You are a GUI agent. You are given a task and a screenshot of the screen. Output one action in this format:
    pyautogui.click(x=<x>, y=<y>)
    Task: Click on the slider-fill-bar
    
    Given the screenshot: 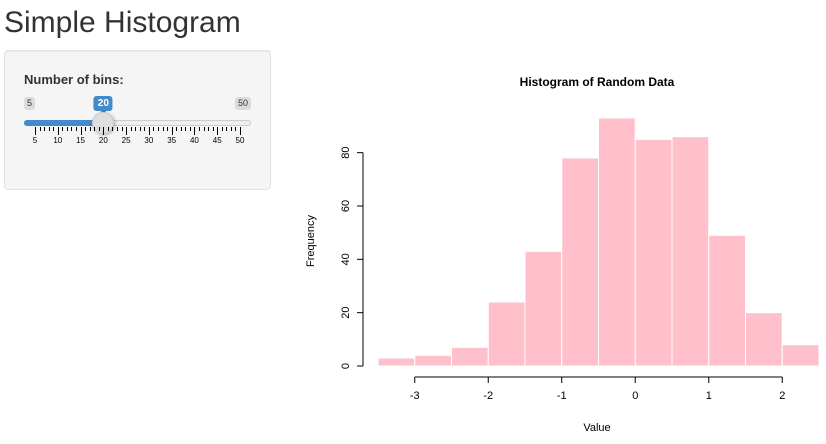 What is the action you would take?
    pyautogui.click(x=64, y=123)
    